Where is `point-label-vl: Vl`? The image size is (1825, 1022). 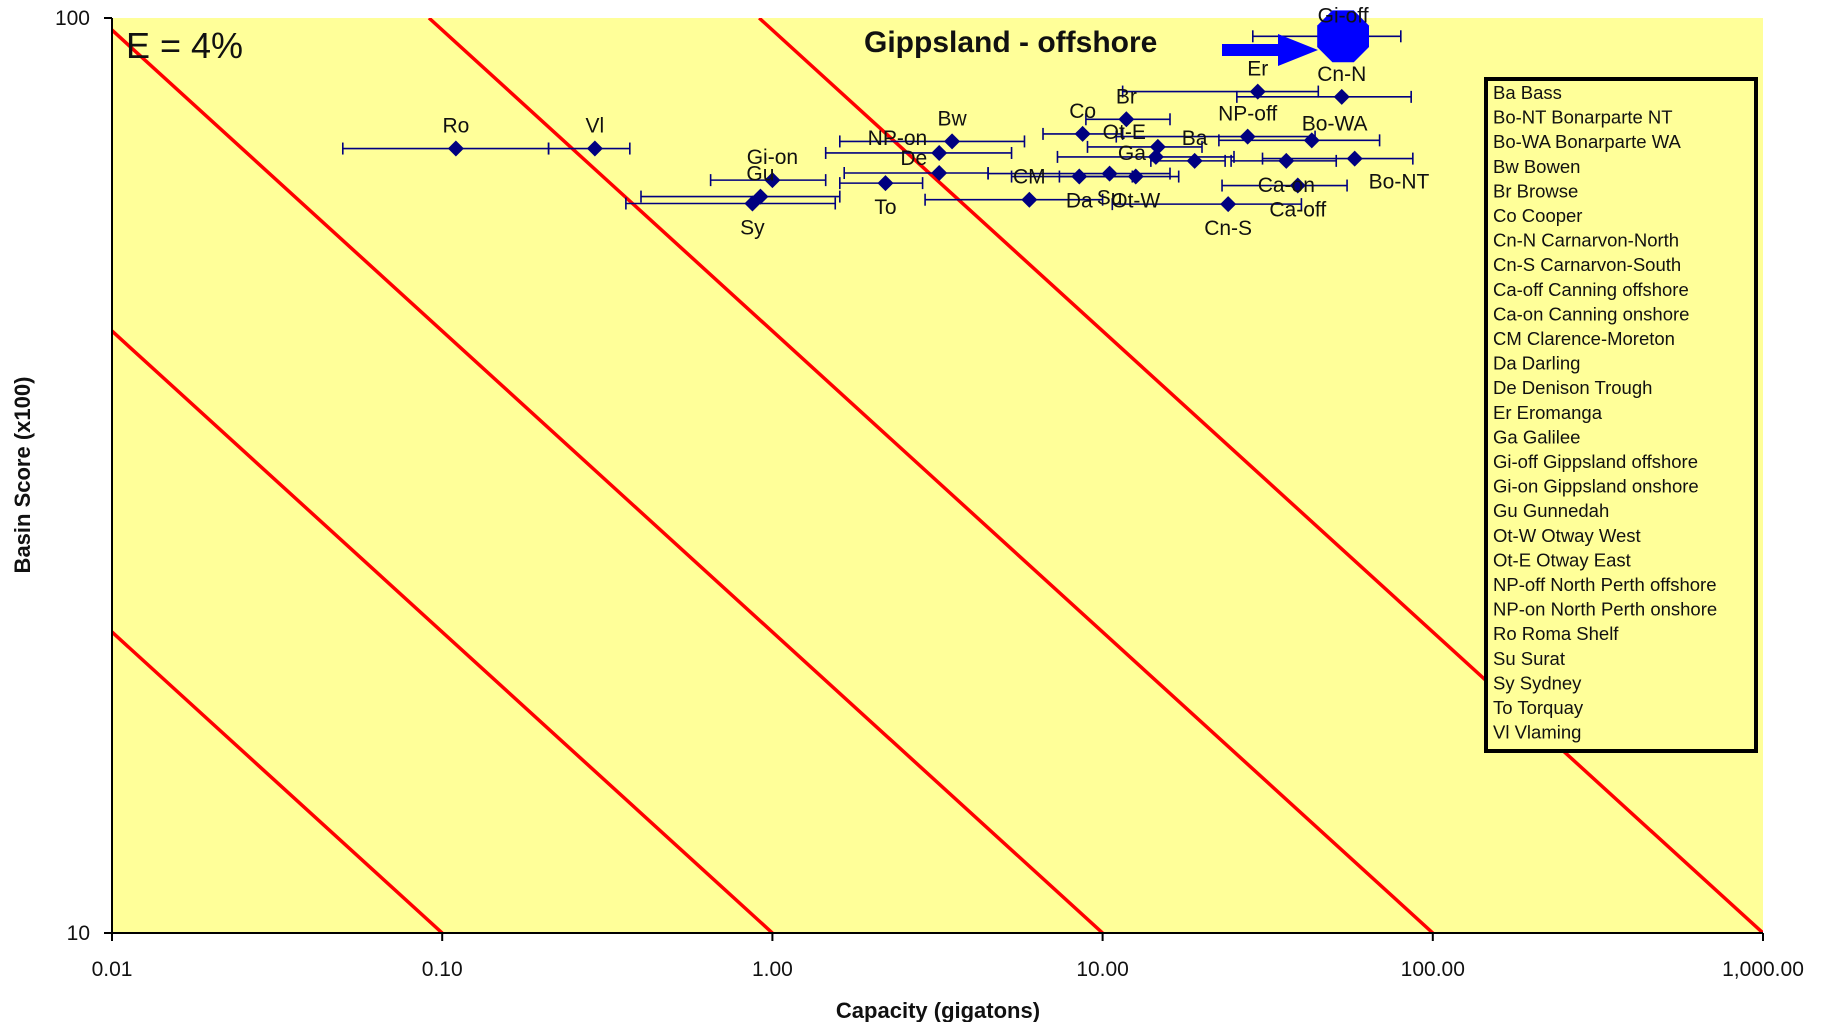
point-label-vl: Vl is located at coordinates (595, 126).